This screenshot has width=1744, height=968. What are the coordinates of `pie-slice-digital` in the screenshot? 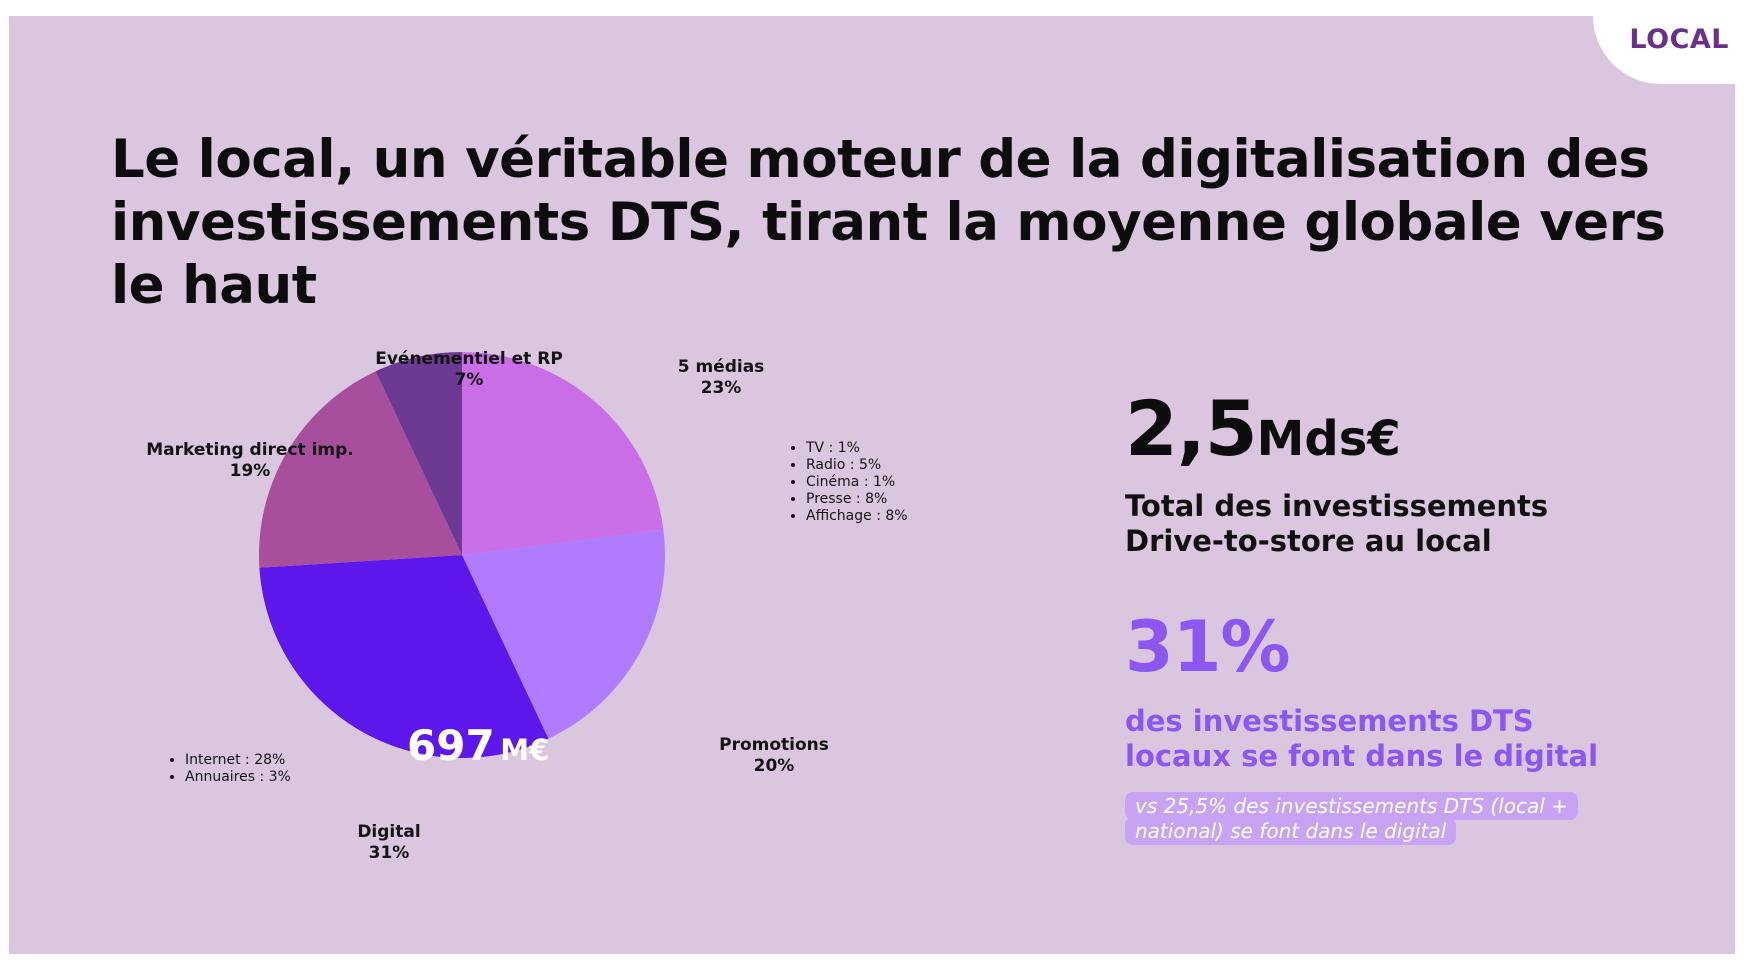 It's located at (404, 656).